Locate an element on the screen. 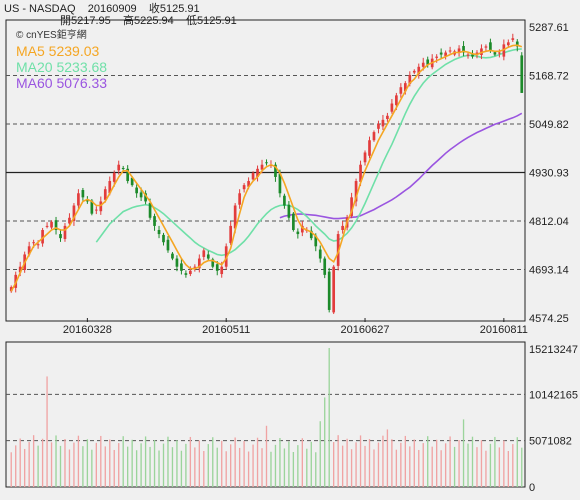  price-y-tick-label: 4574.25 is located at coordinates (549, 319).